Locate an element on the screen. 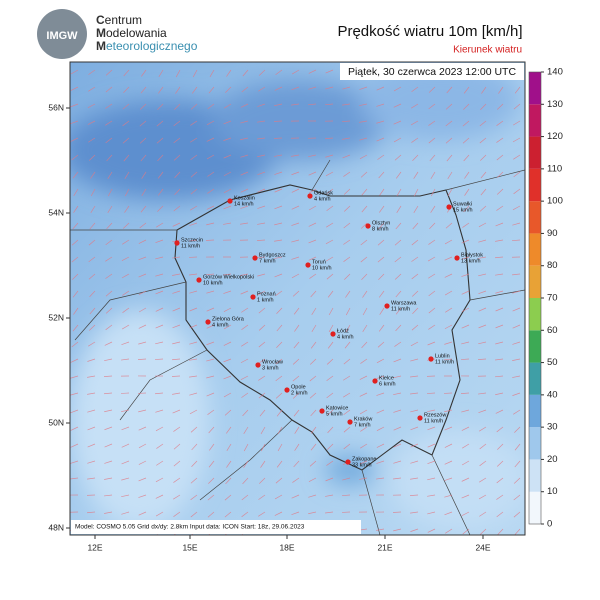  city-wind: 6 km/h is located at coordinates (387, 384).